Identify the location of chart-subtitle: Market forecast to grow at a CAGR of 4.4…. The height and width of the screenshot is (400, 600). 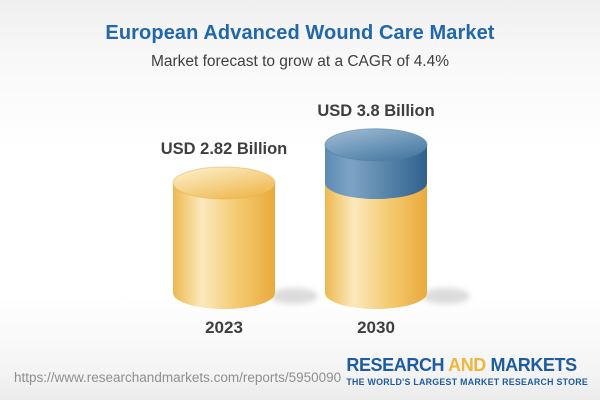
(300, 61).